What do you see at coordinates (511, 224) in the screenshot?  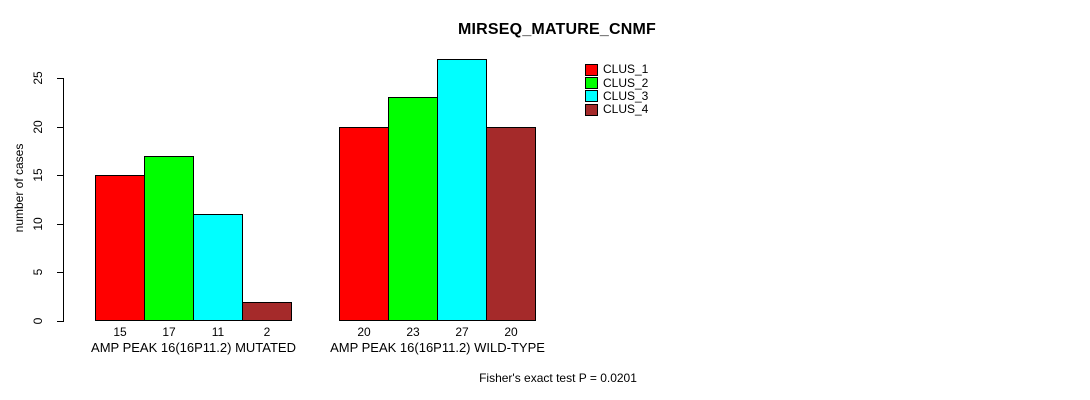 I see `bar-clus-4-group2` at bounding box center [511, 224].